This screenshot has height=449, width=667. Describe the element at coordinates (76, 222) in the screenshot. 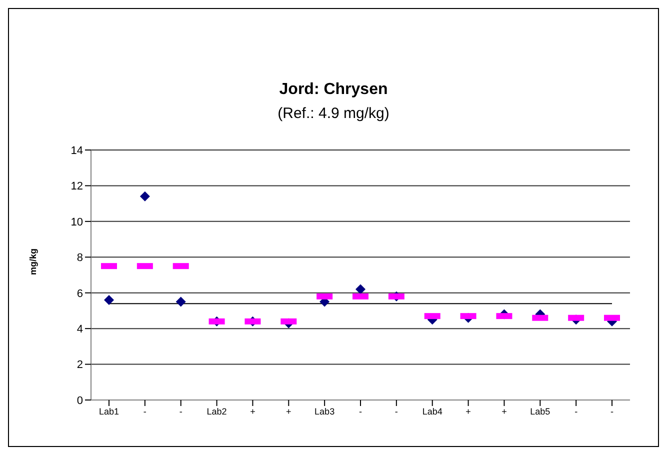

I see `y-tick-label: 10` at that location.